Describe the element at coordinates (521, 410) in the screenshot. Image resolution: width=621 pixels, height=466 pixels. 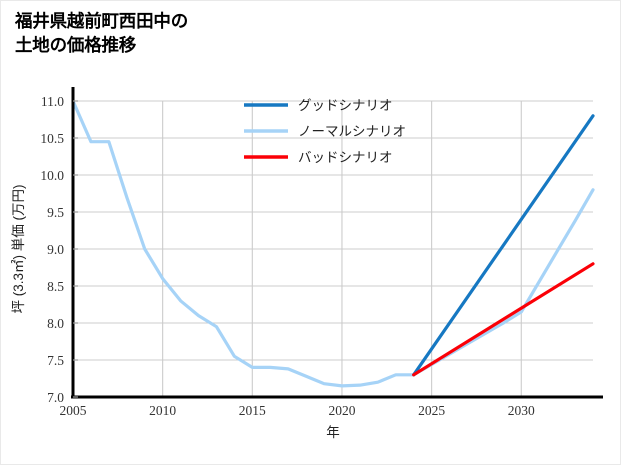
I see `x-tick-label: 2030` at that location.